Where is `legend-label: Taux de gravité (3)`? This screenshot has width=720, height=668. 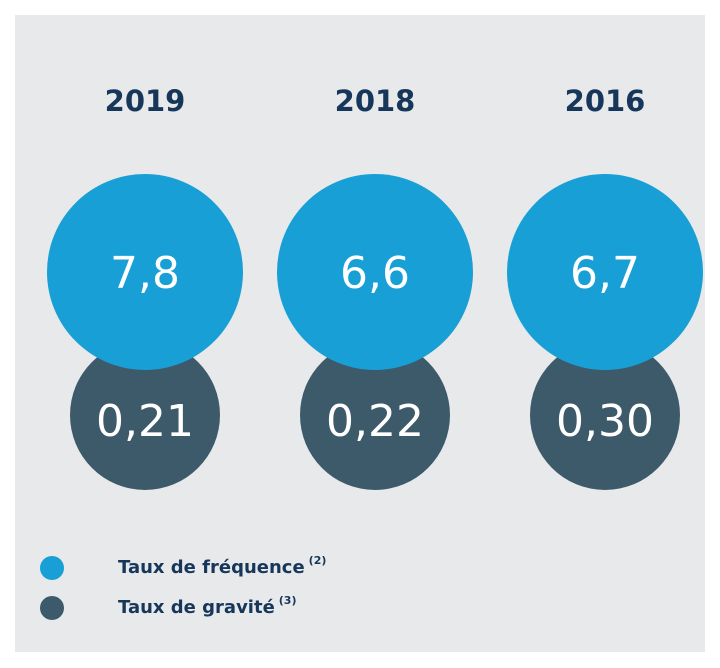
legend-label: Taux de gravité (3) is located at coordinates (207, 606).